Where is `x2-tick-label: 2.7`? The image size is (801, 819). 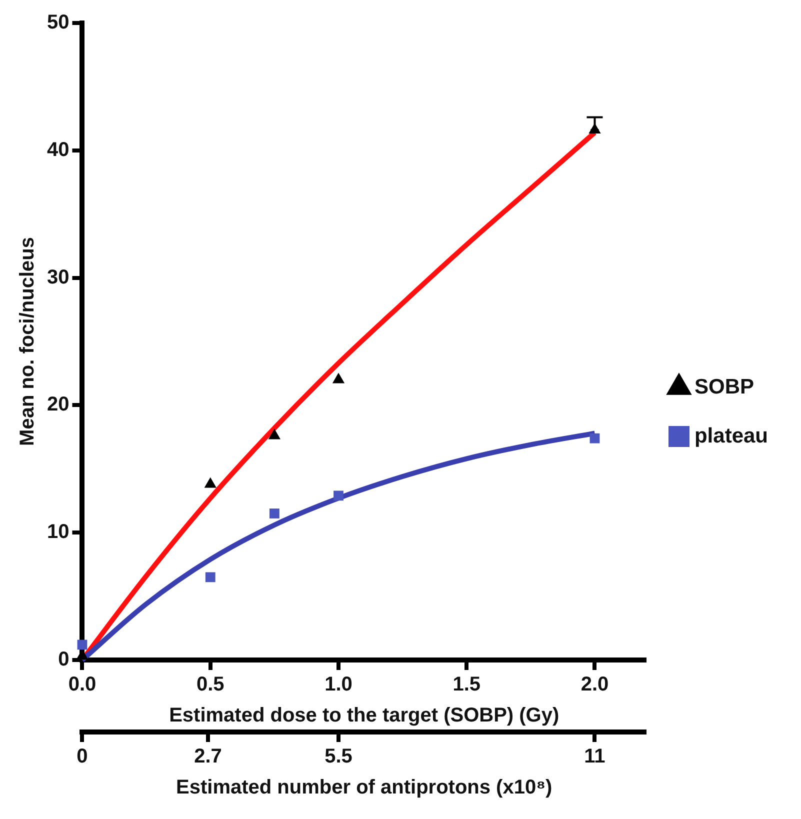 x2-tick-label: 2.7 is located at coordinates (208, 757).